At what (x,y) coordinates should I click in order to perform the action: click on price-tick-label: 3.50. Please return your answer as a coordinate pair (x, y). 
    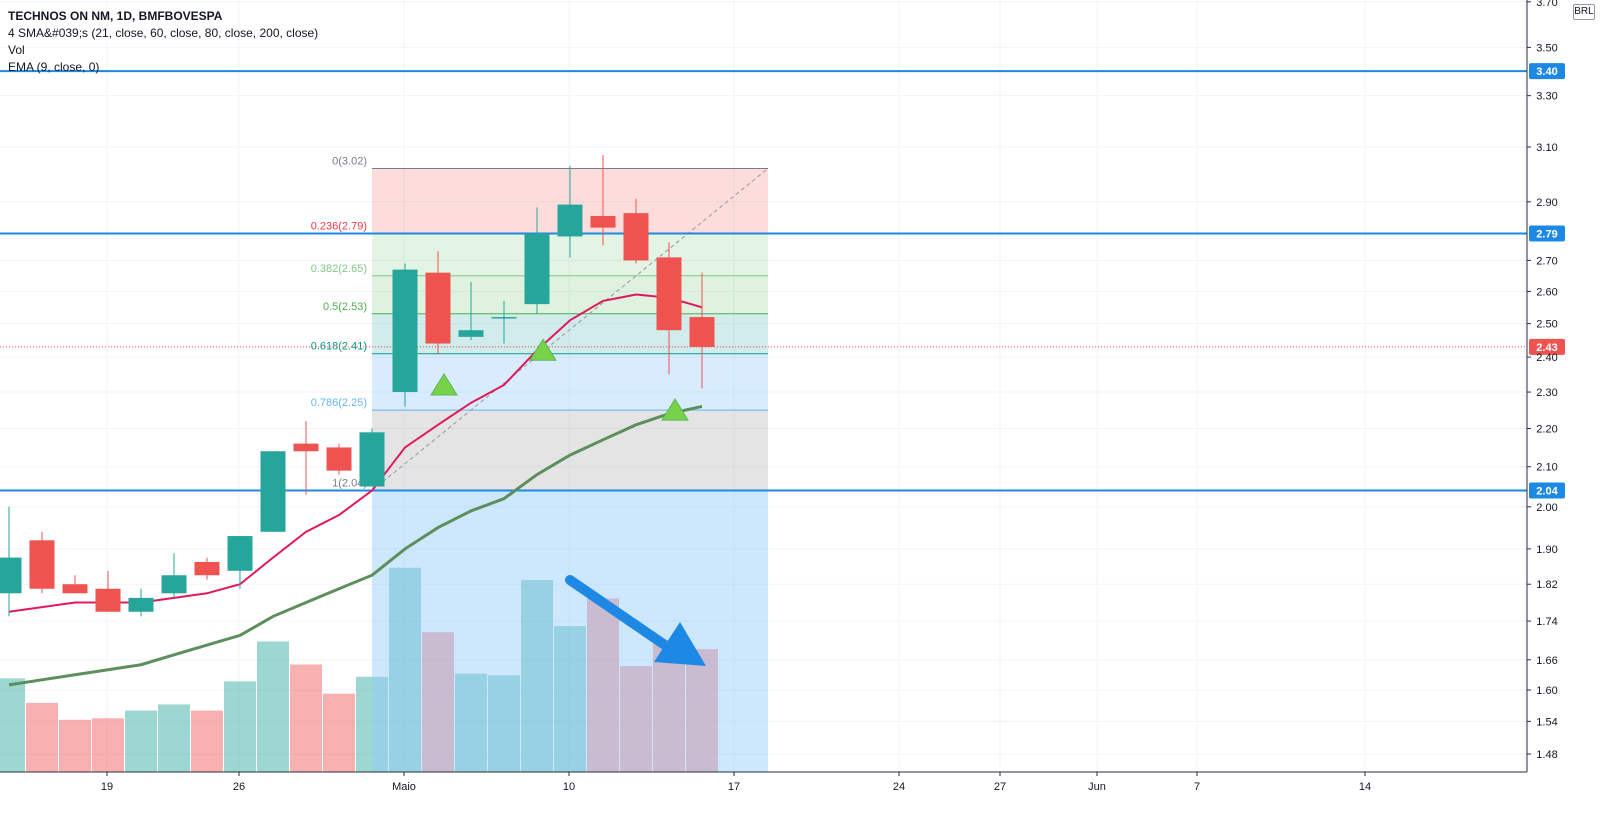
    Looking at the image, I should click on (1546, 48).